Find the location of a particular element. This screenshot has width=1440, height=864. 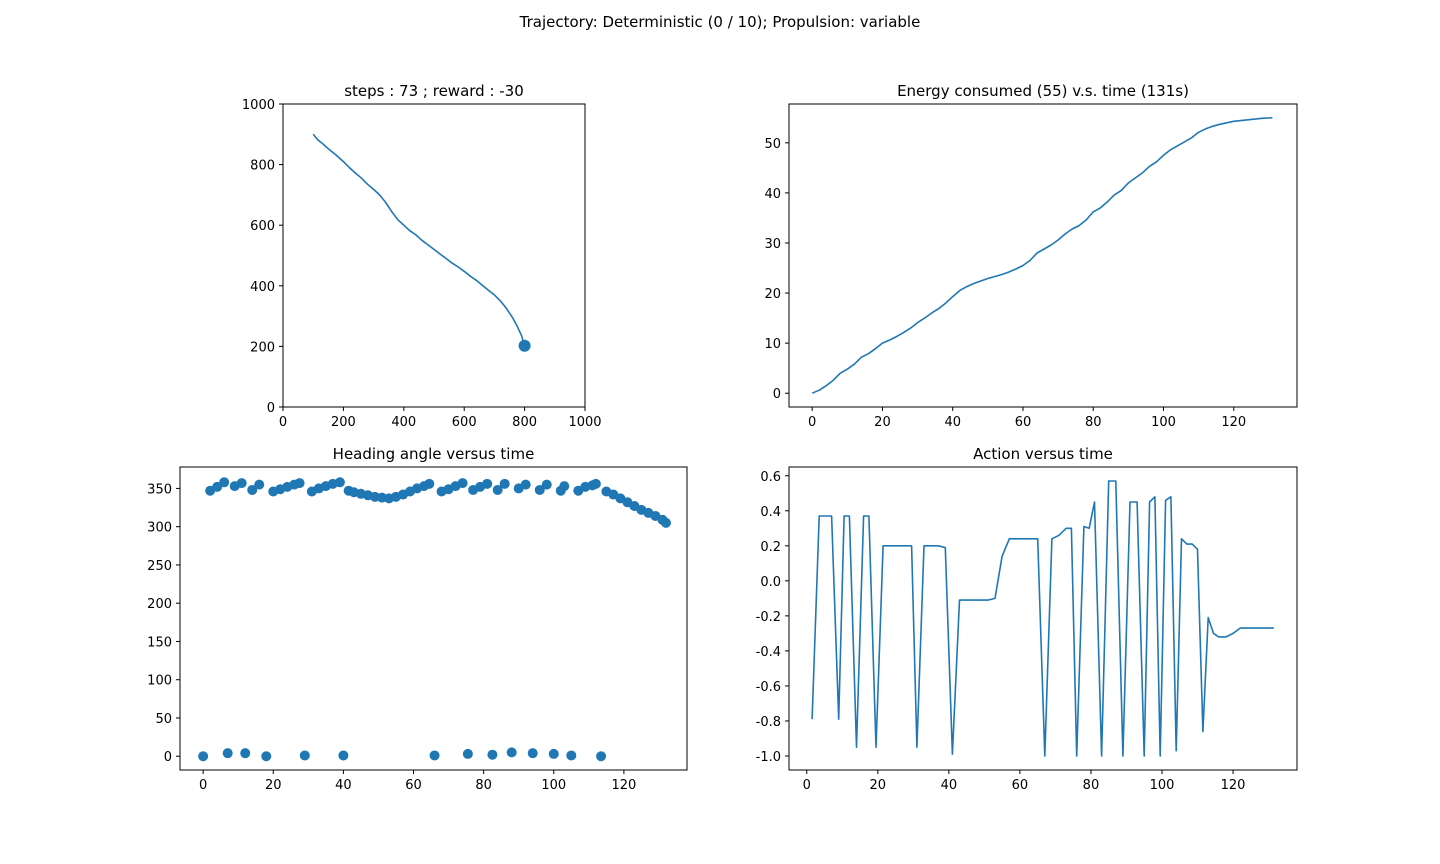

y-tick-label: 400 is located at coordinates (262, 287).